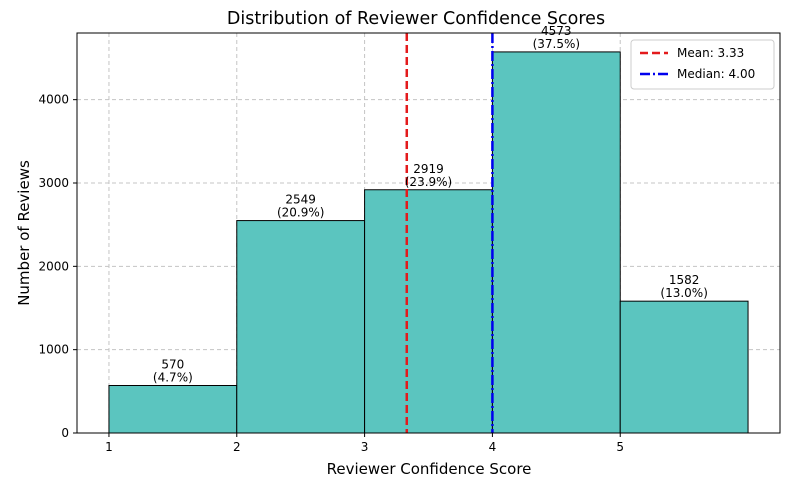  What do you see at coordinates (65, 433) in the screenshot?
I see `y-tick-label: 0` at bounding box center [65, 433].